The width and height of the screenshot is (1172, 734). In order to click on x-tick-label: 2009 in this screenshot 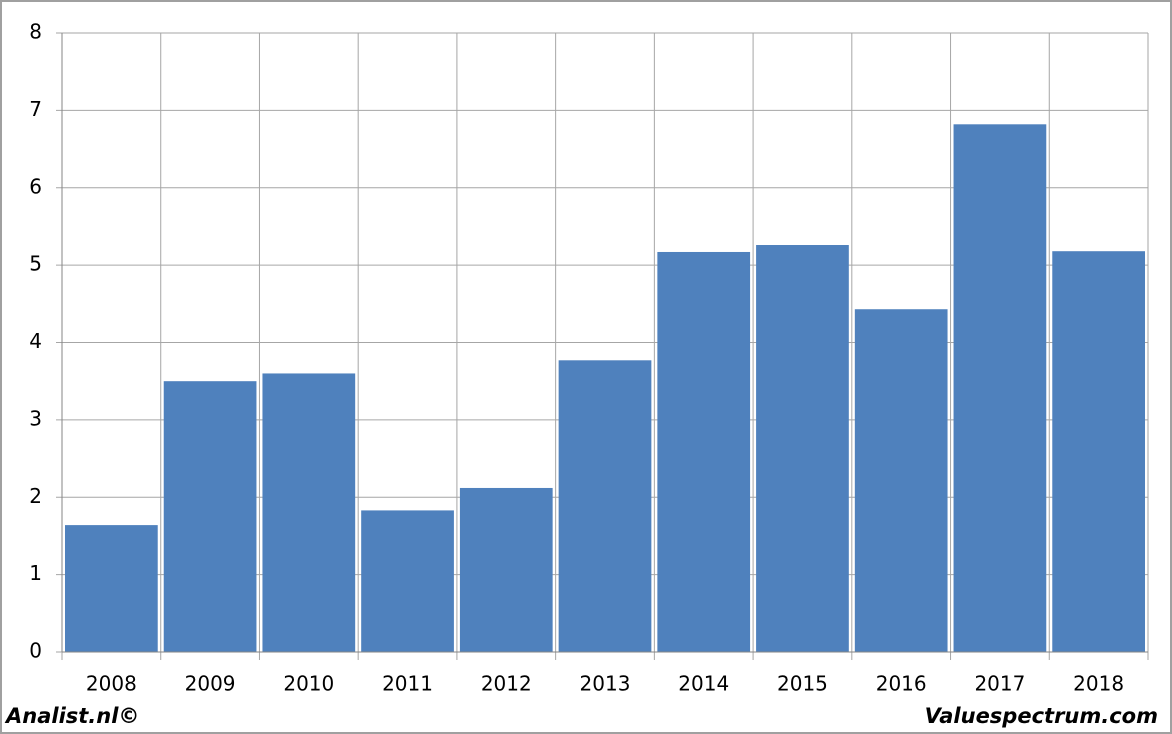, I will do `click(210, 684)`.